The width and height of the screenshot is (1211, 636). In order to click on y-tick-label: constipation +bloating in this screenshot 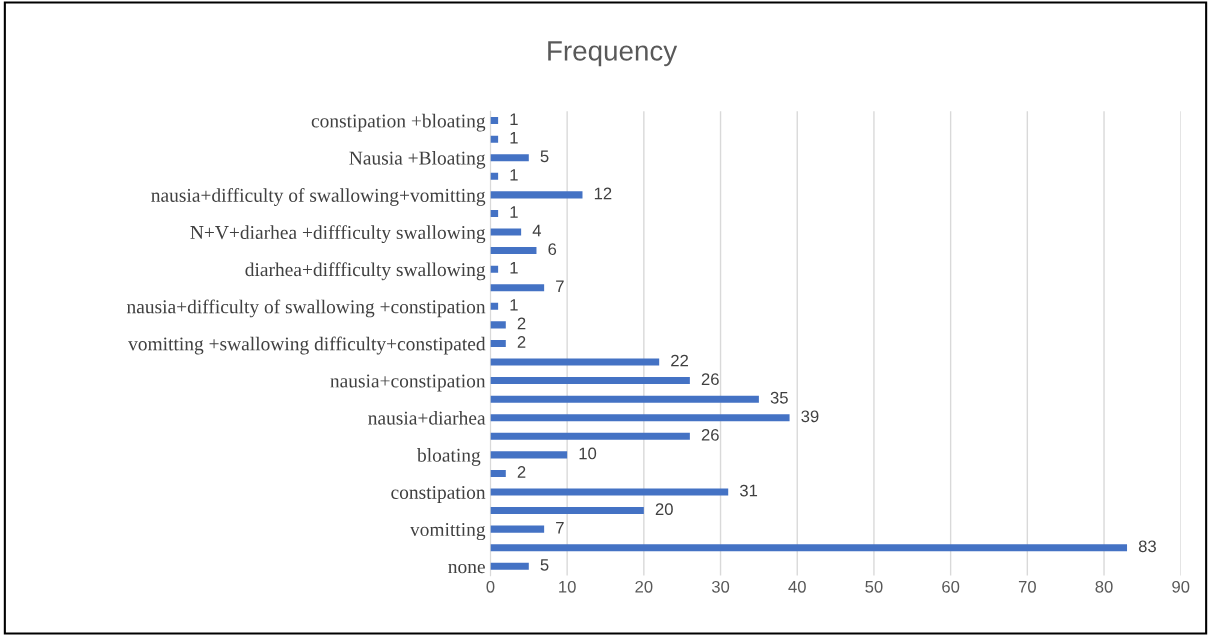, I will do `click(398, 122)`.